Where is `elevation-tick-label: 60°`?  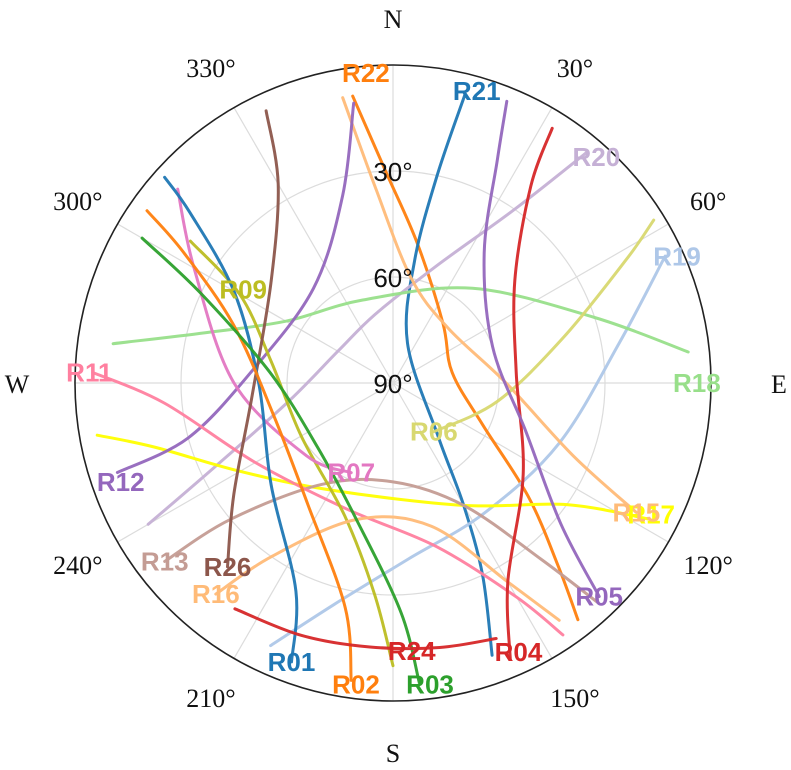 elevation-tick-label: 60° is located at coordinates (392, 278).